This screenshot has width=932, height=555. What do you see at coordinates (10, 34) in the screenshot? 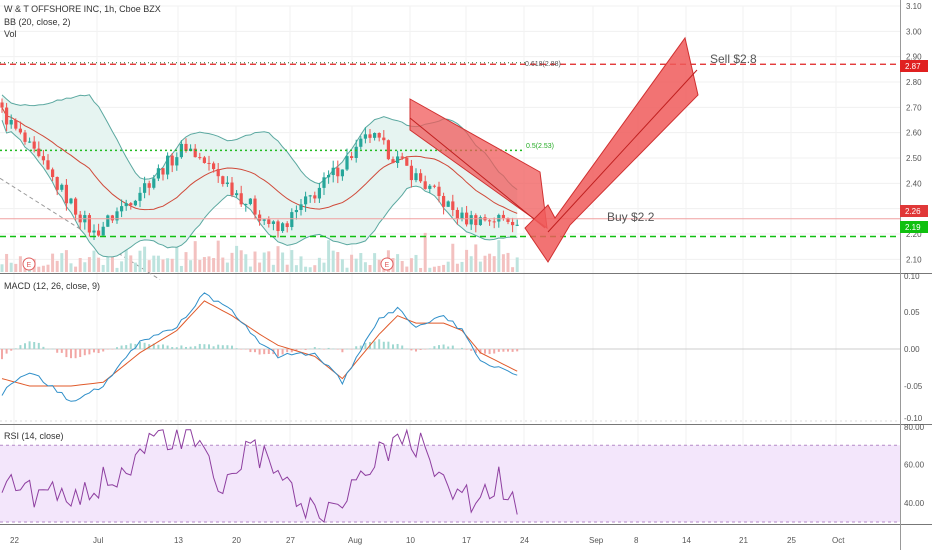
I see `vol-indicator-title: Vol` at bounding box center [10, 34].